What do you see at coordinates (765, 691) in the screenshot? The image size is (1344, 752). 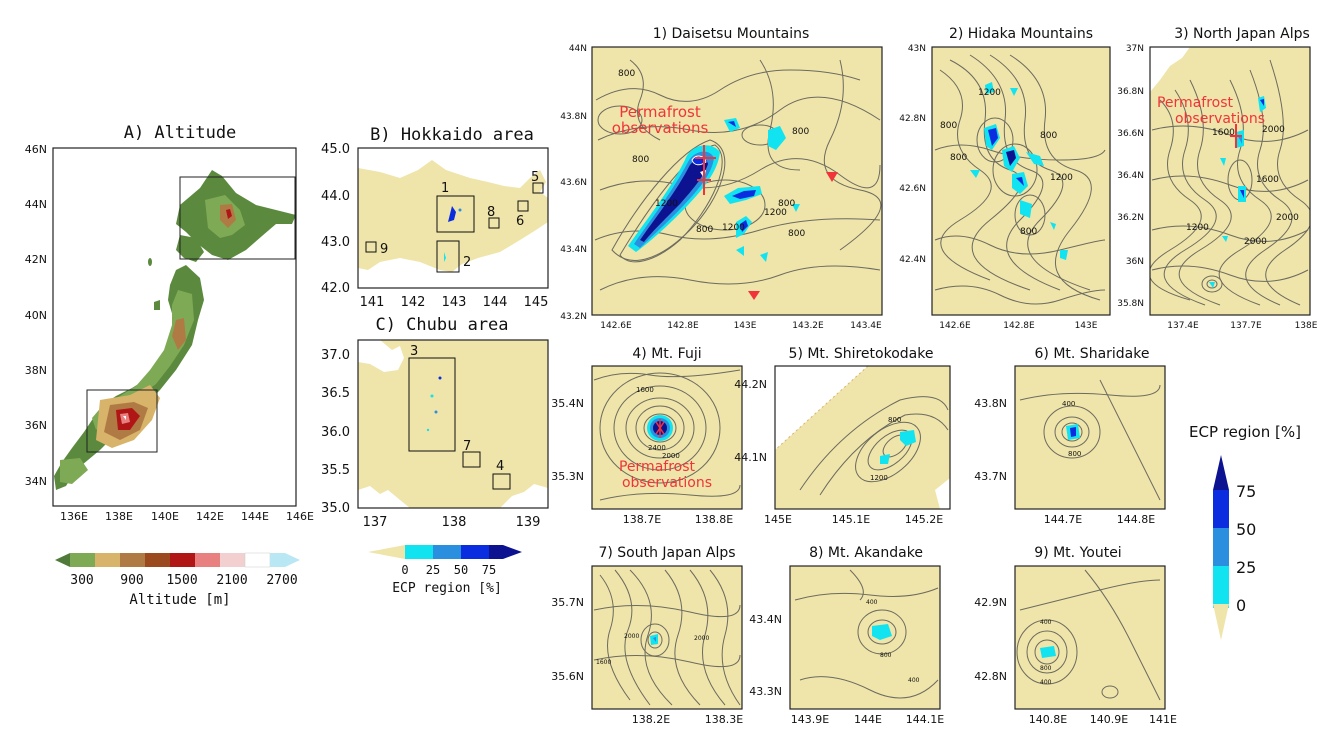 I see `lat-tick: 43.3N` at bounding box center [765, 691].